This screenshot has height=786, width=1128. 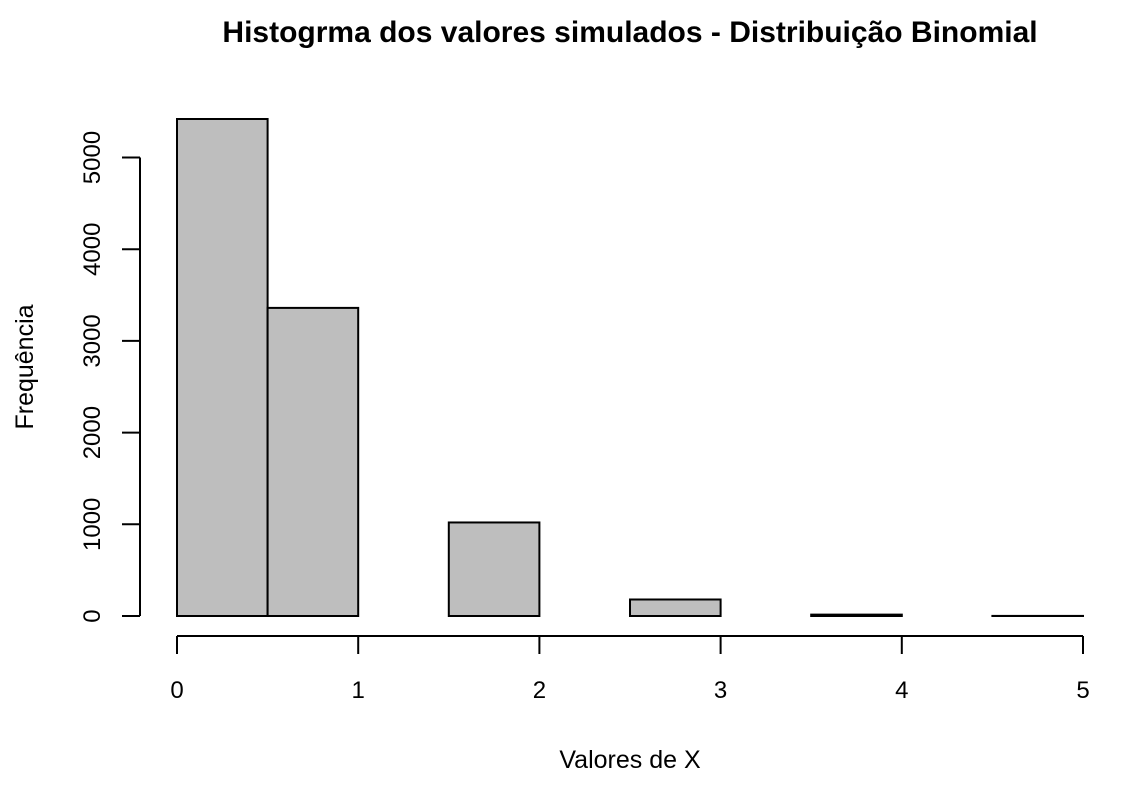 I want to click on y-axis-label: Frequência, so click(x=25, y=366).